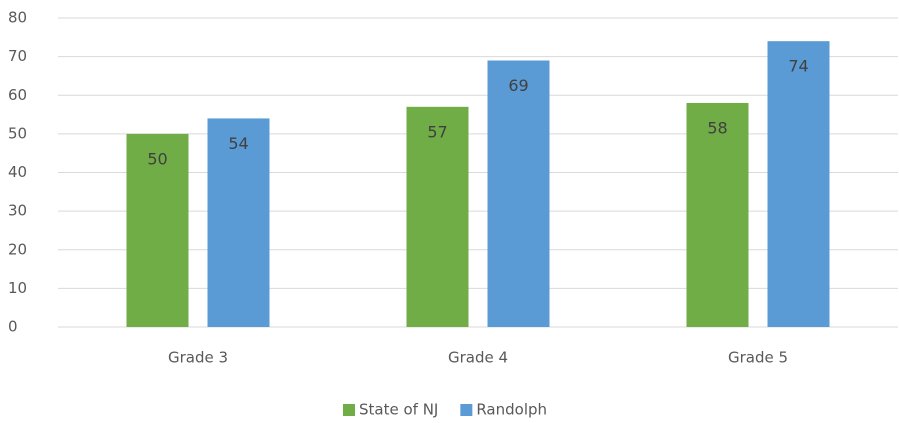 The image size is (899, 423). Describe the element at coordinates (17, 172) in the screenshot. I see `y-tick-label: 40` at that location.